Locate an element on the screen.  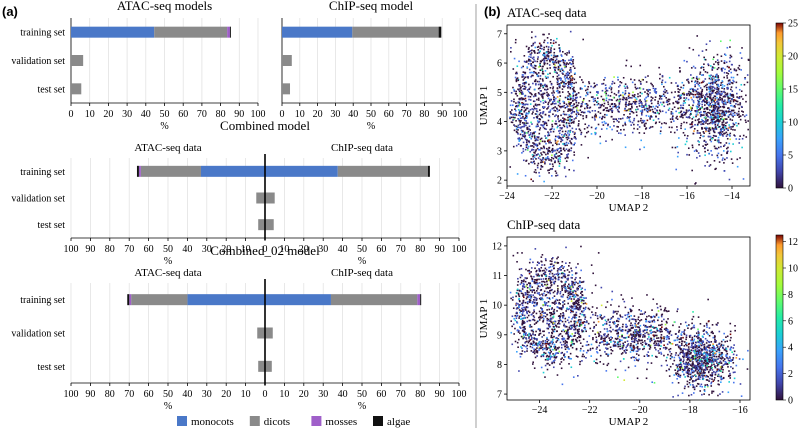
y-tick-label: 2 is located at coordinates (499, 181).